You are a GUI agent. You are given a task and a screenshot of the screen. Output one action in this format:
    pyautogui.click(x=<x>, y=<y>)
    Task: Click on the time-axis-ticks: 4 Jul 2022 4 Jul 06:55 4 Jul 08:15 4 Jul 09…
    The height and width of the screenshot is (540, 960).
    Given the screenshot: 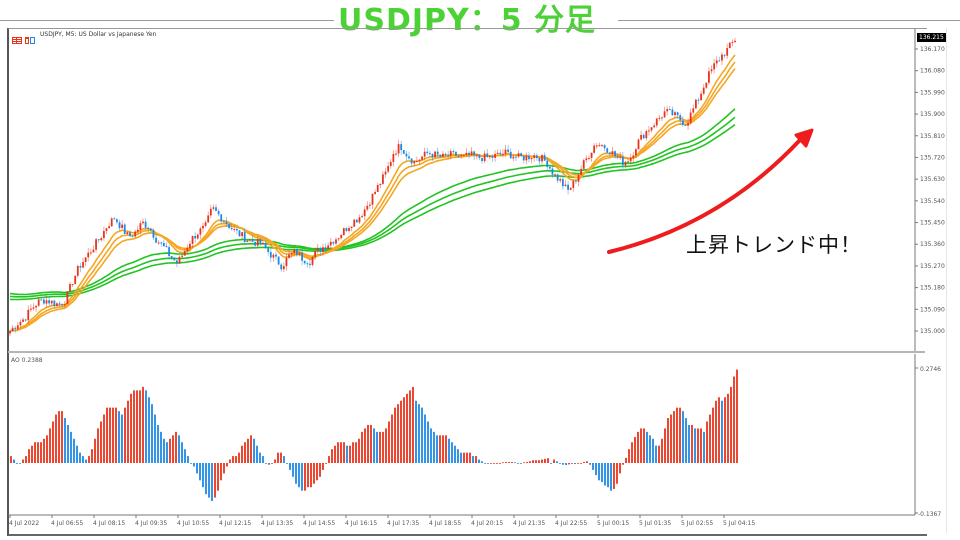 What is the action you would take?
    pyautogui.click(x=382, y=521)
    